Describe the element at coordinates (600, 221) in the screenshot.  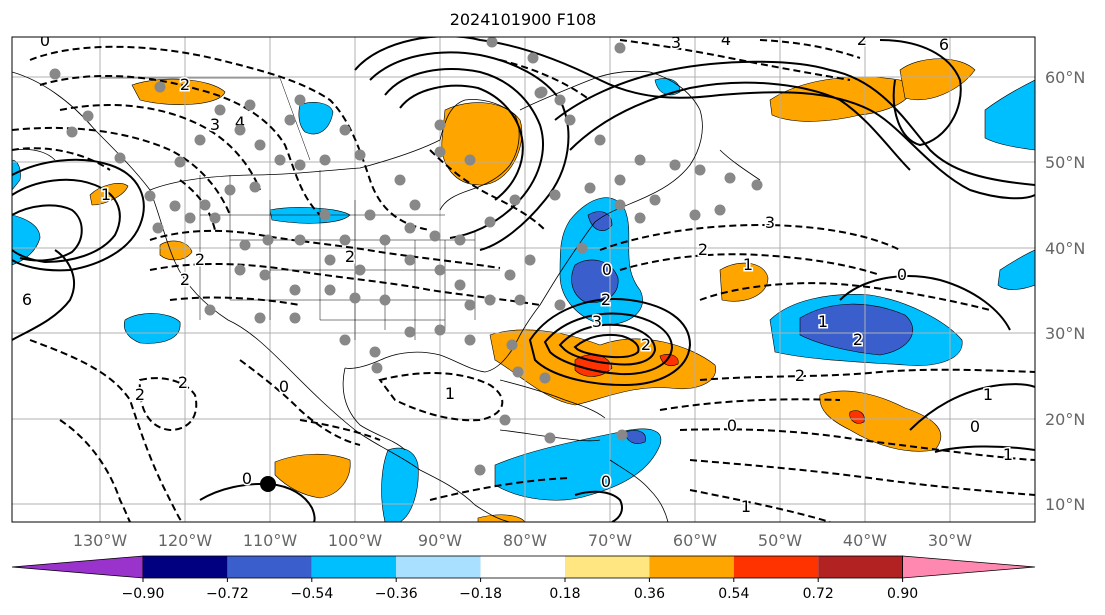
I see `cool-core-ne` at that location.